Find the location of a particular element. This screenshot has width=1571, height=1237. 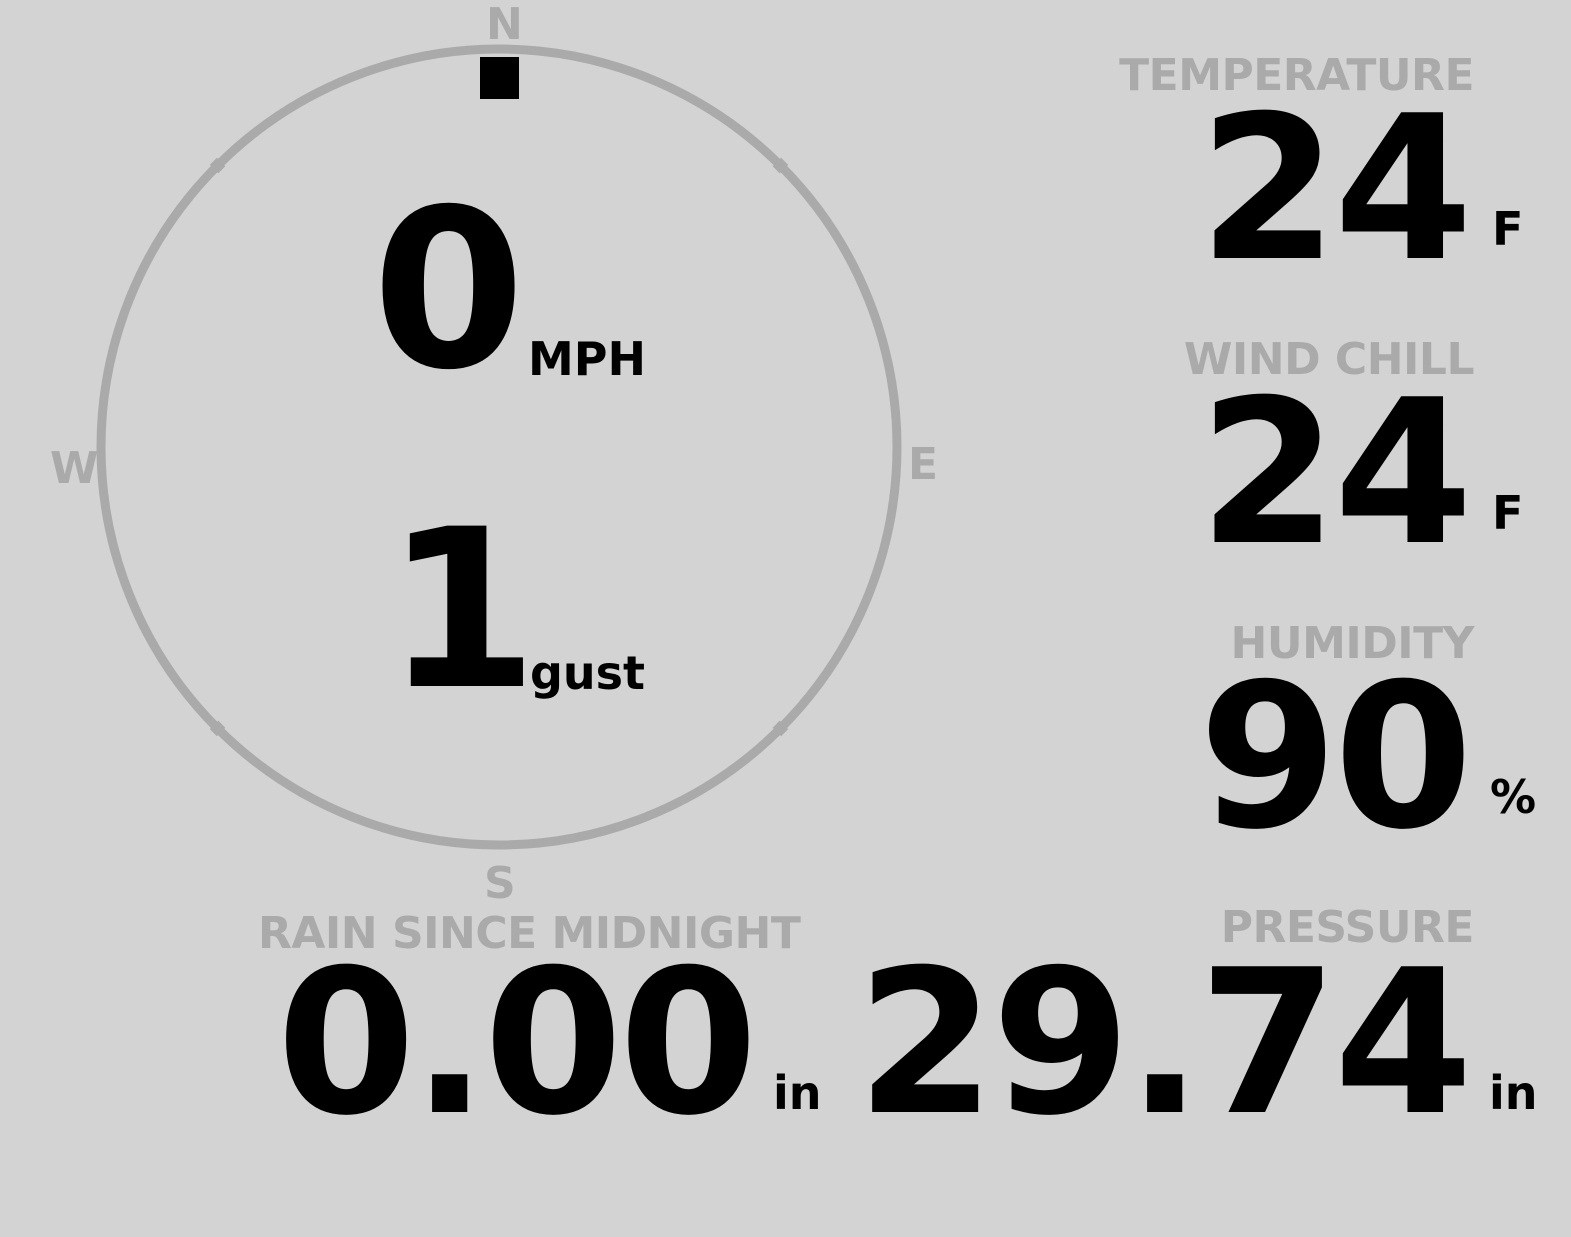

temperature-unit: F is located at coordinates (1508, 229).